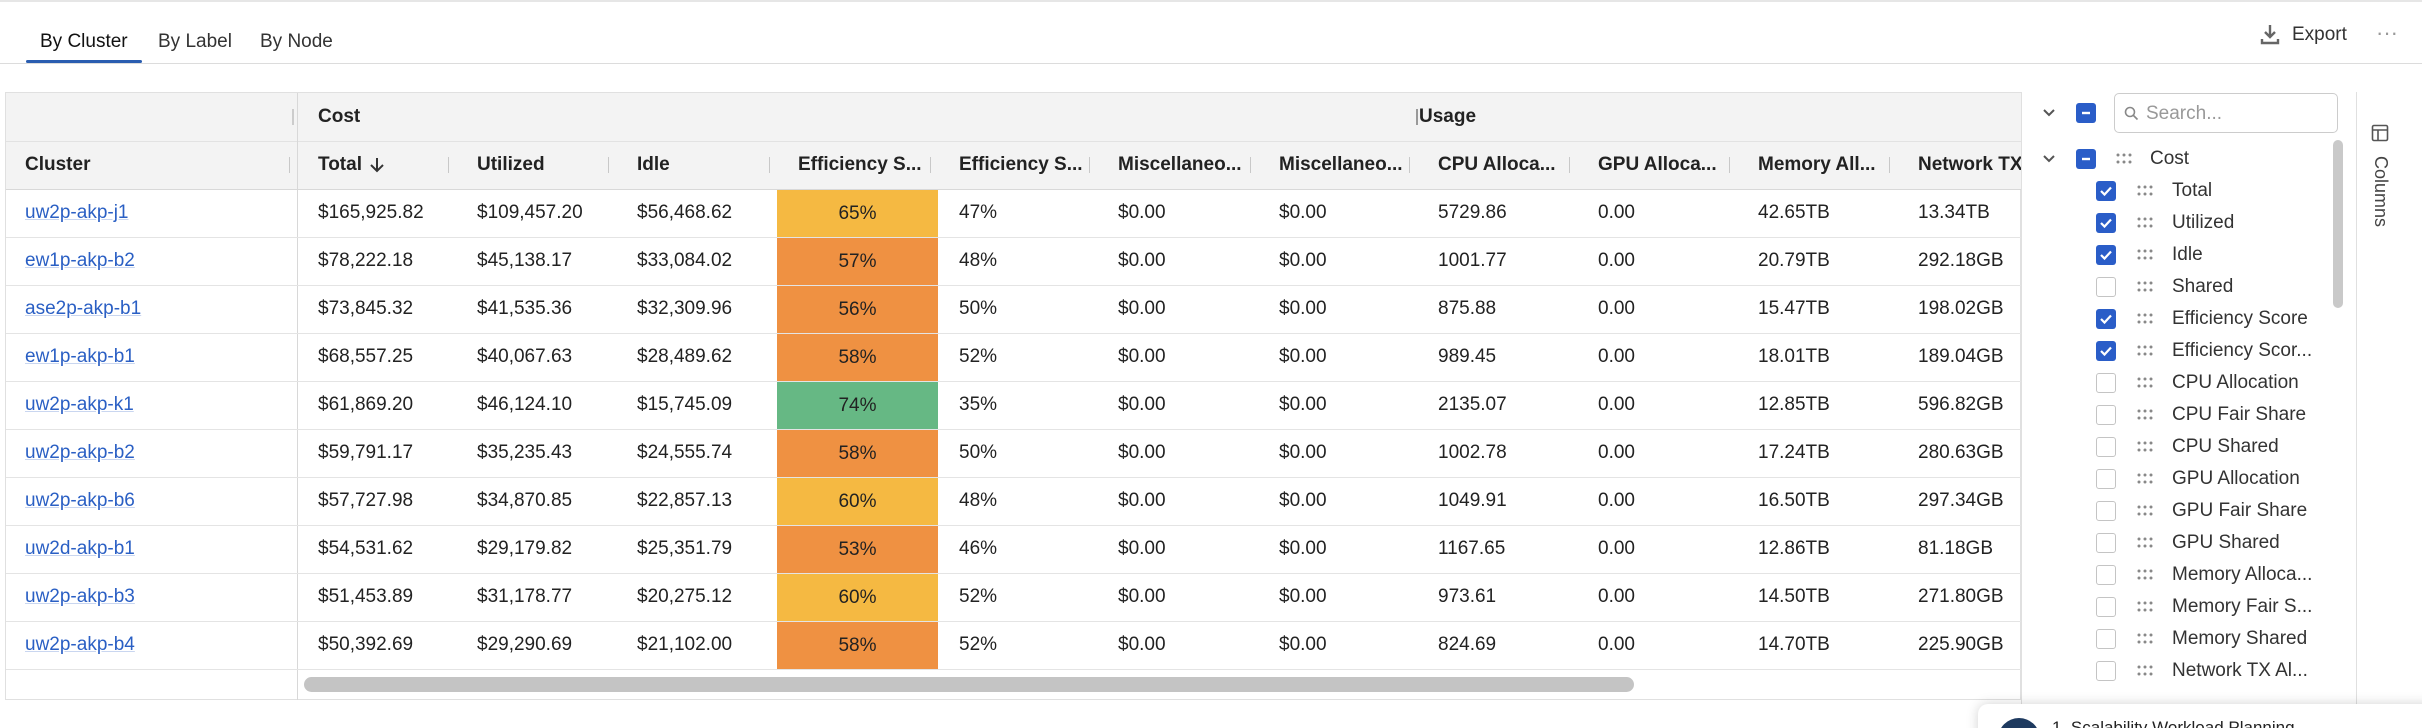 The height and width of the screenshot is (728, 2422). I want to click on table-cell: 0.00, so click(1616, 452).